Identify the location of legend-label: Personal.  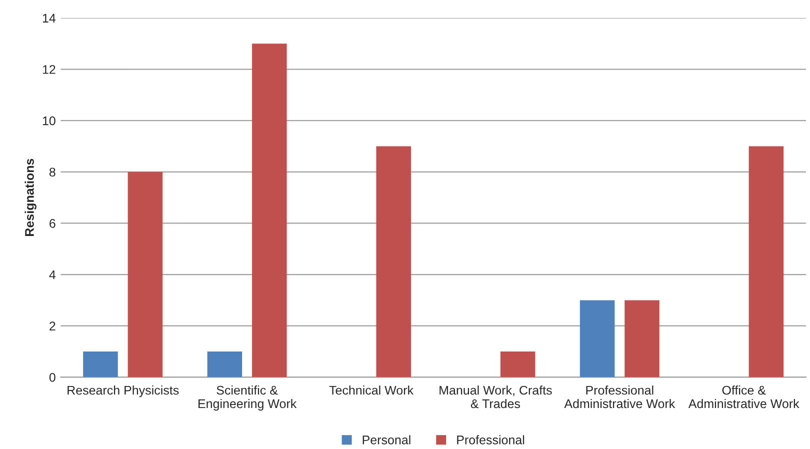
(386, 439).